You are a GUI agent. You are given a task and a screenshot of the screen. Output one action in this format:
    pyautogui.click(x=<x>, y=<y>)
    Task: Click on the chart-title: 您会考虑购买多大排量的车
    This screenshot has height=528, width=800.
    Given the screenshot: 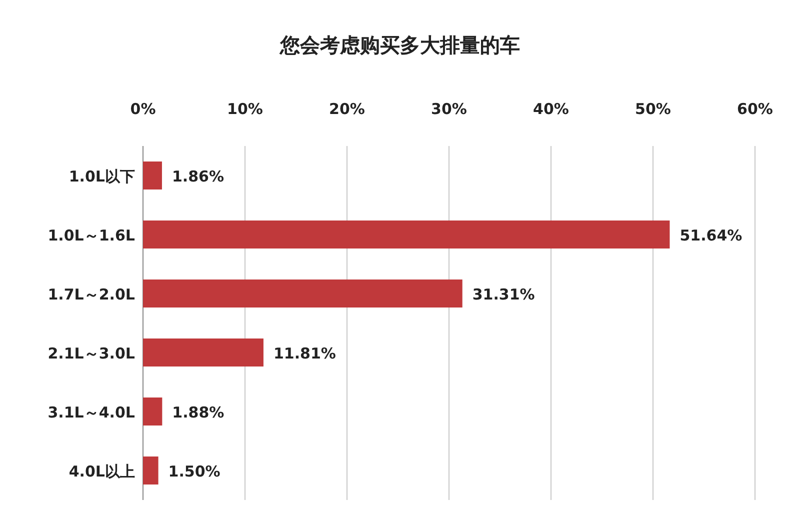 What is the action you would take?
    pyautogui.click(x=399, y=45)
    